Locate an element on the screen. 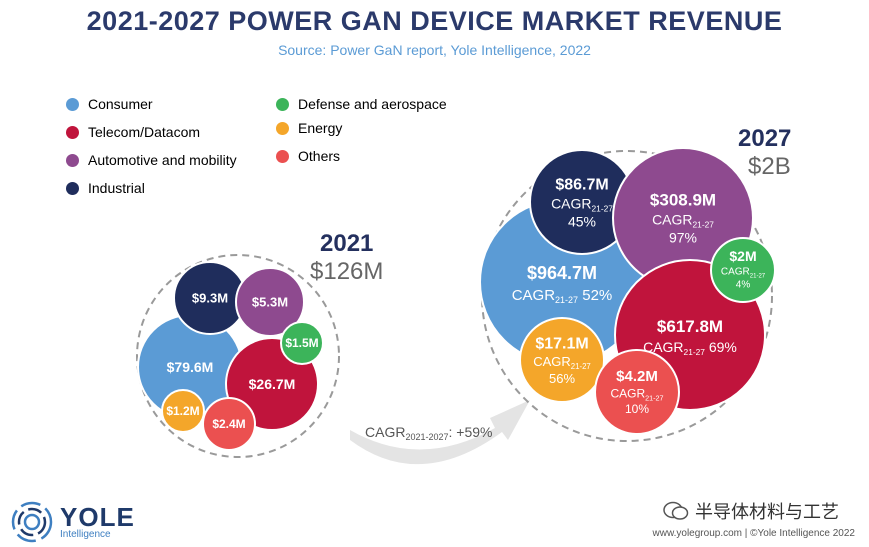 This screenshot has height=547, width=869. bubbles-2021: $79.6M $26.7M $9.3M $5.3M $1.5M $1.2M $2.4M is located at coordinates (230, 356).